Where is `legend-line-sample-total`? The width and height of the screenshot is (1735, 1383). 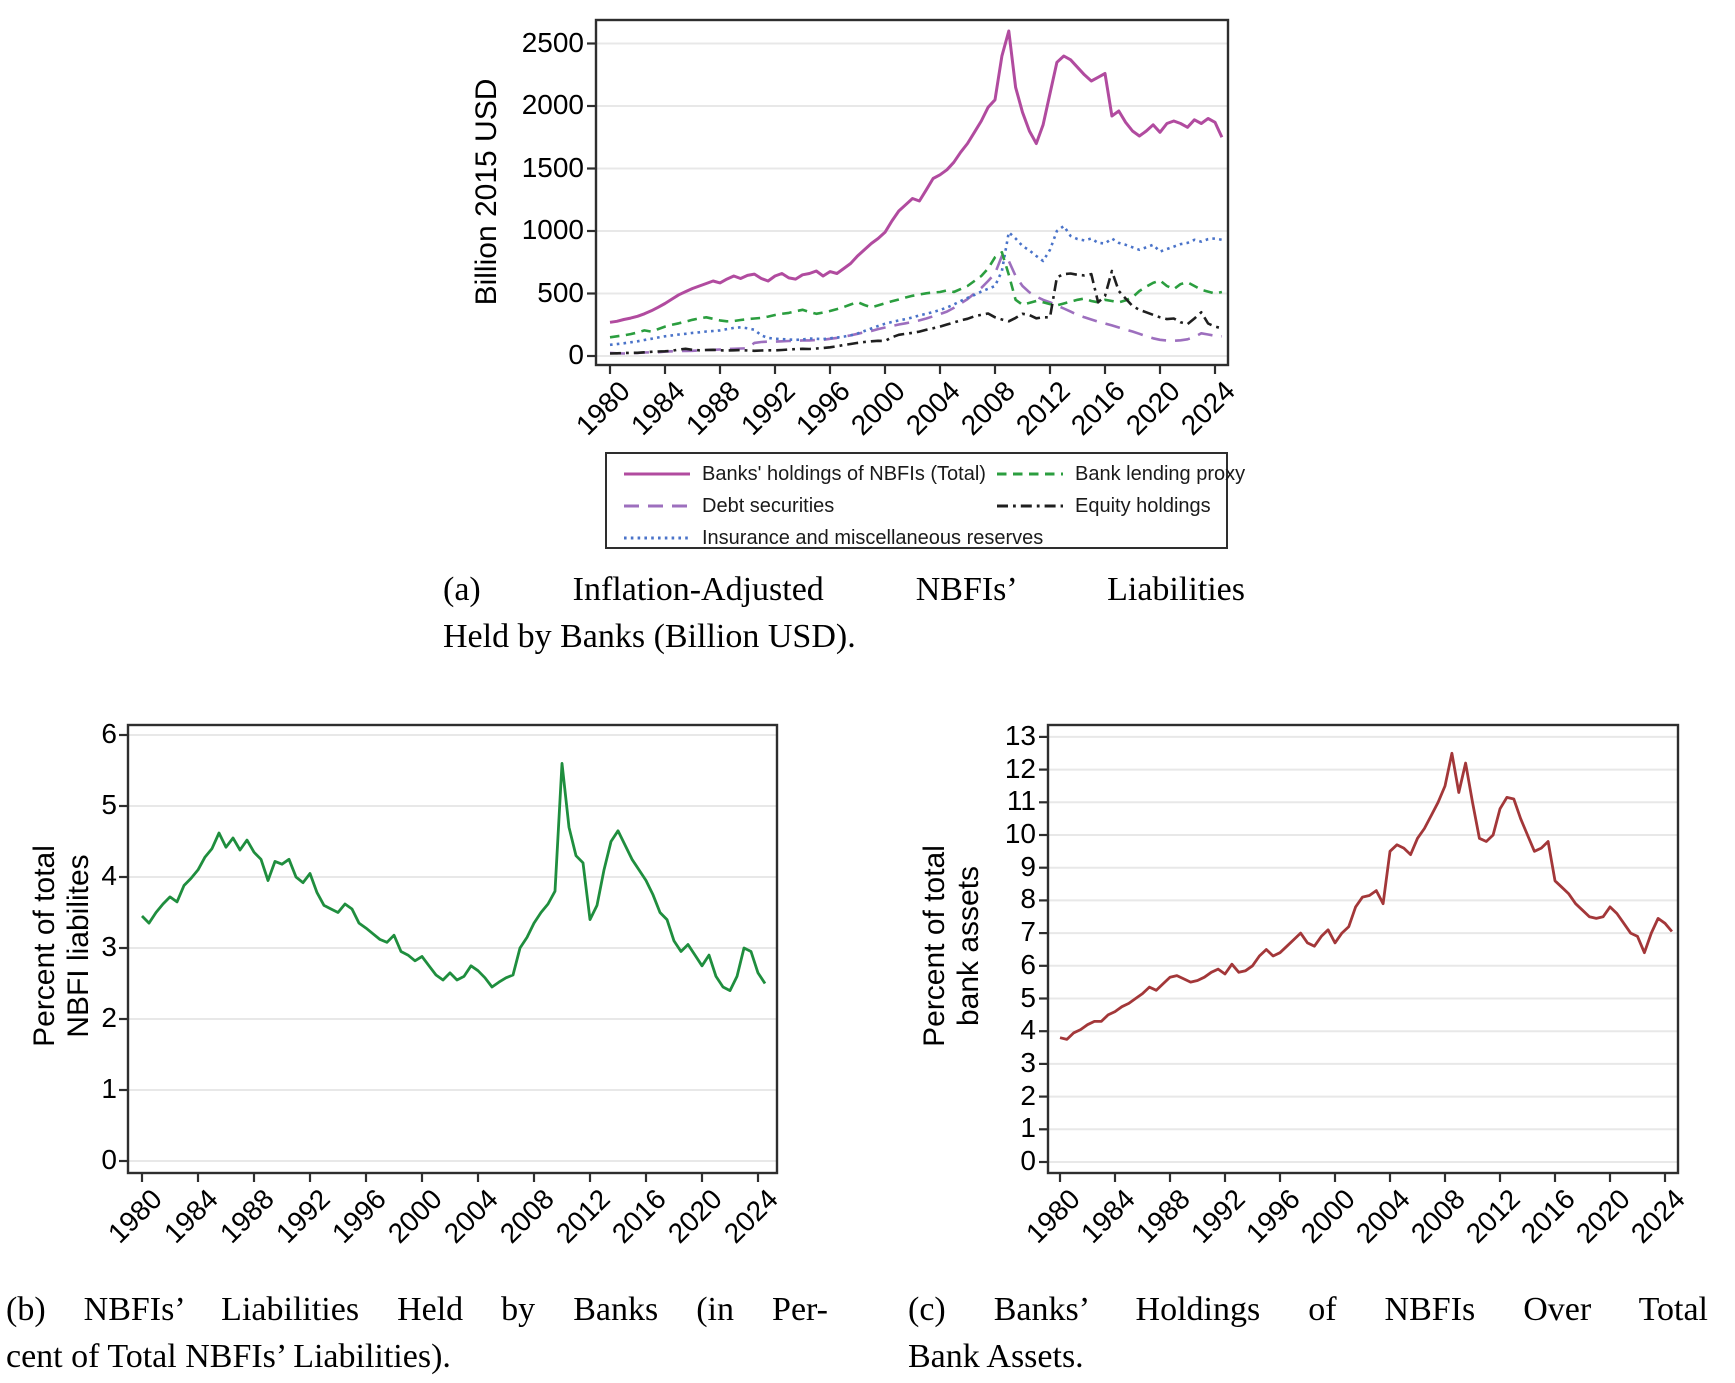 legend-line-sample-total is located at coordinates (657, 474).